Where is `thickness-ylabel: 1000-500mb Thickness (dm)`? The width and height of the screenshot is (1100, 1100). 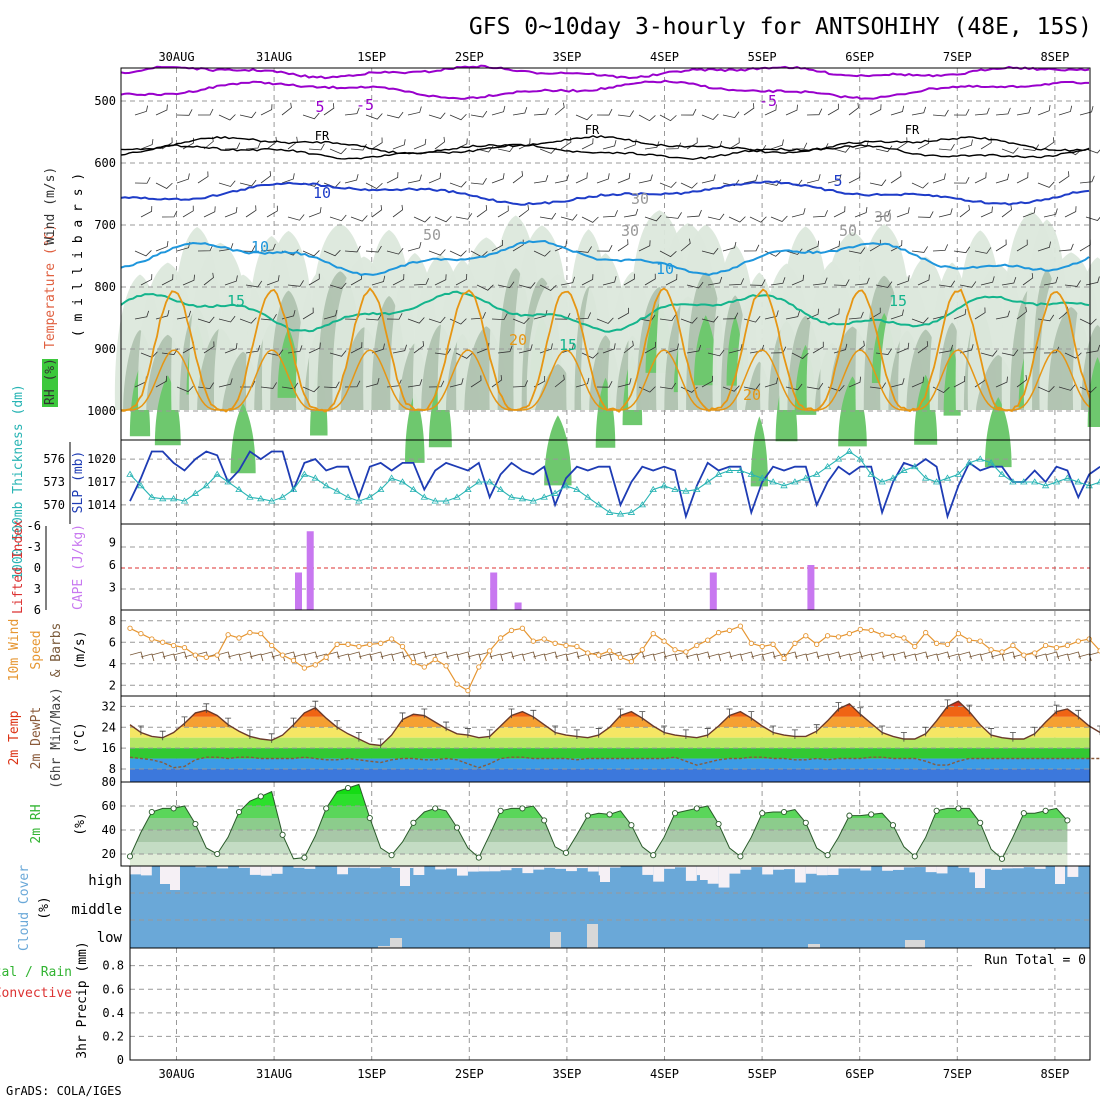 thickness-ylabel: 1000-500mb Thickness (dm) is located at coordinates (18, 482).